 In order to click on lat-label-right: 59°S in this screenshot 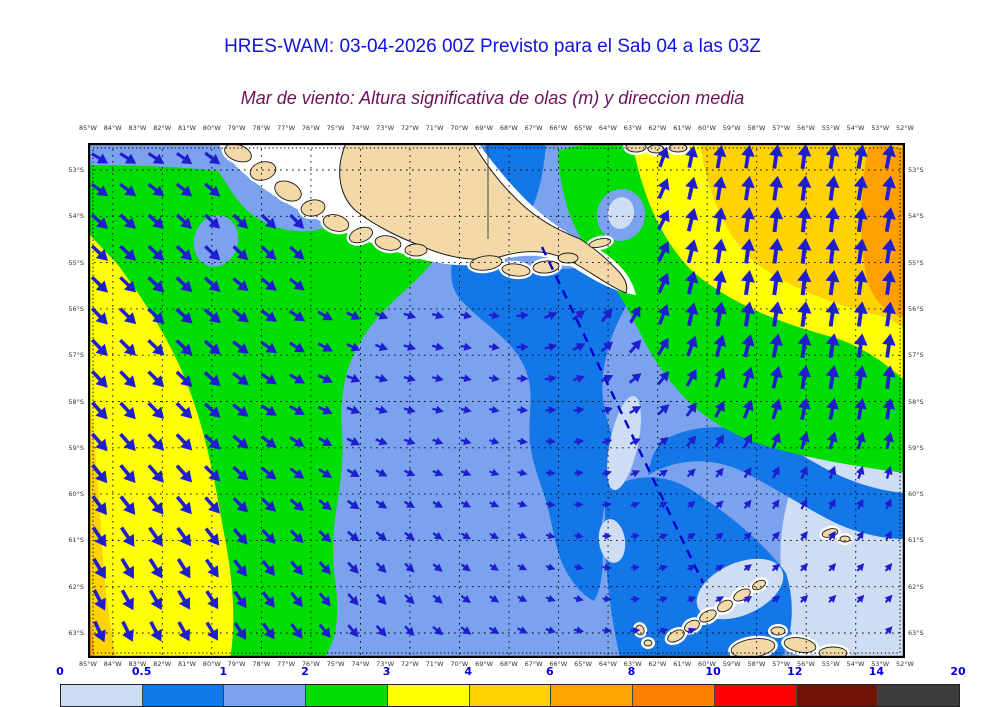, I will do `click(916, 447)`.